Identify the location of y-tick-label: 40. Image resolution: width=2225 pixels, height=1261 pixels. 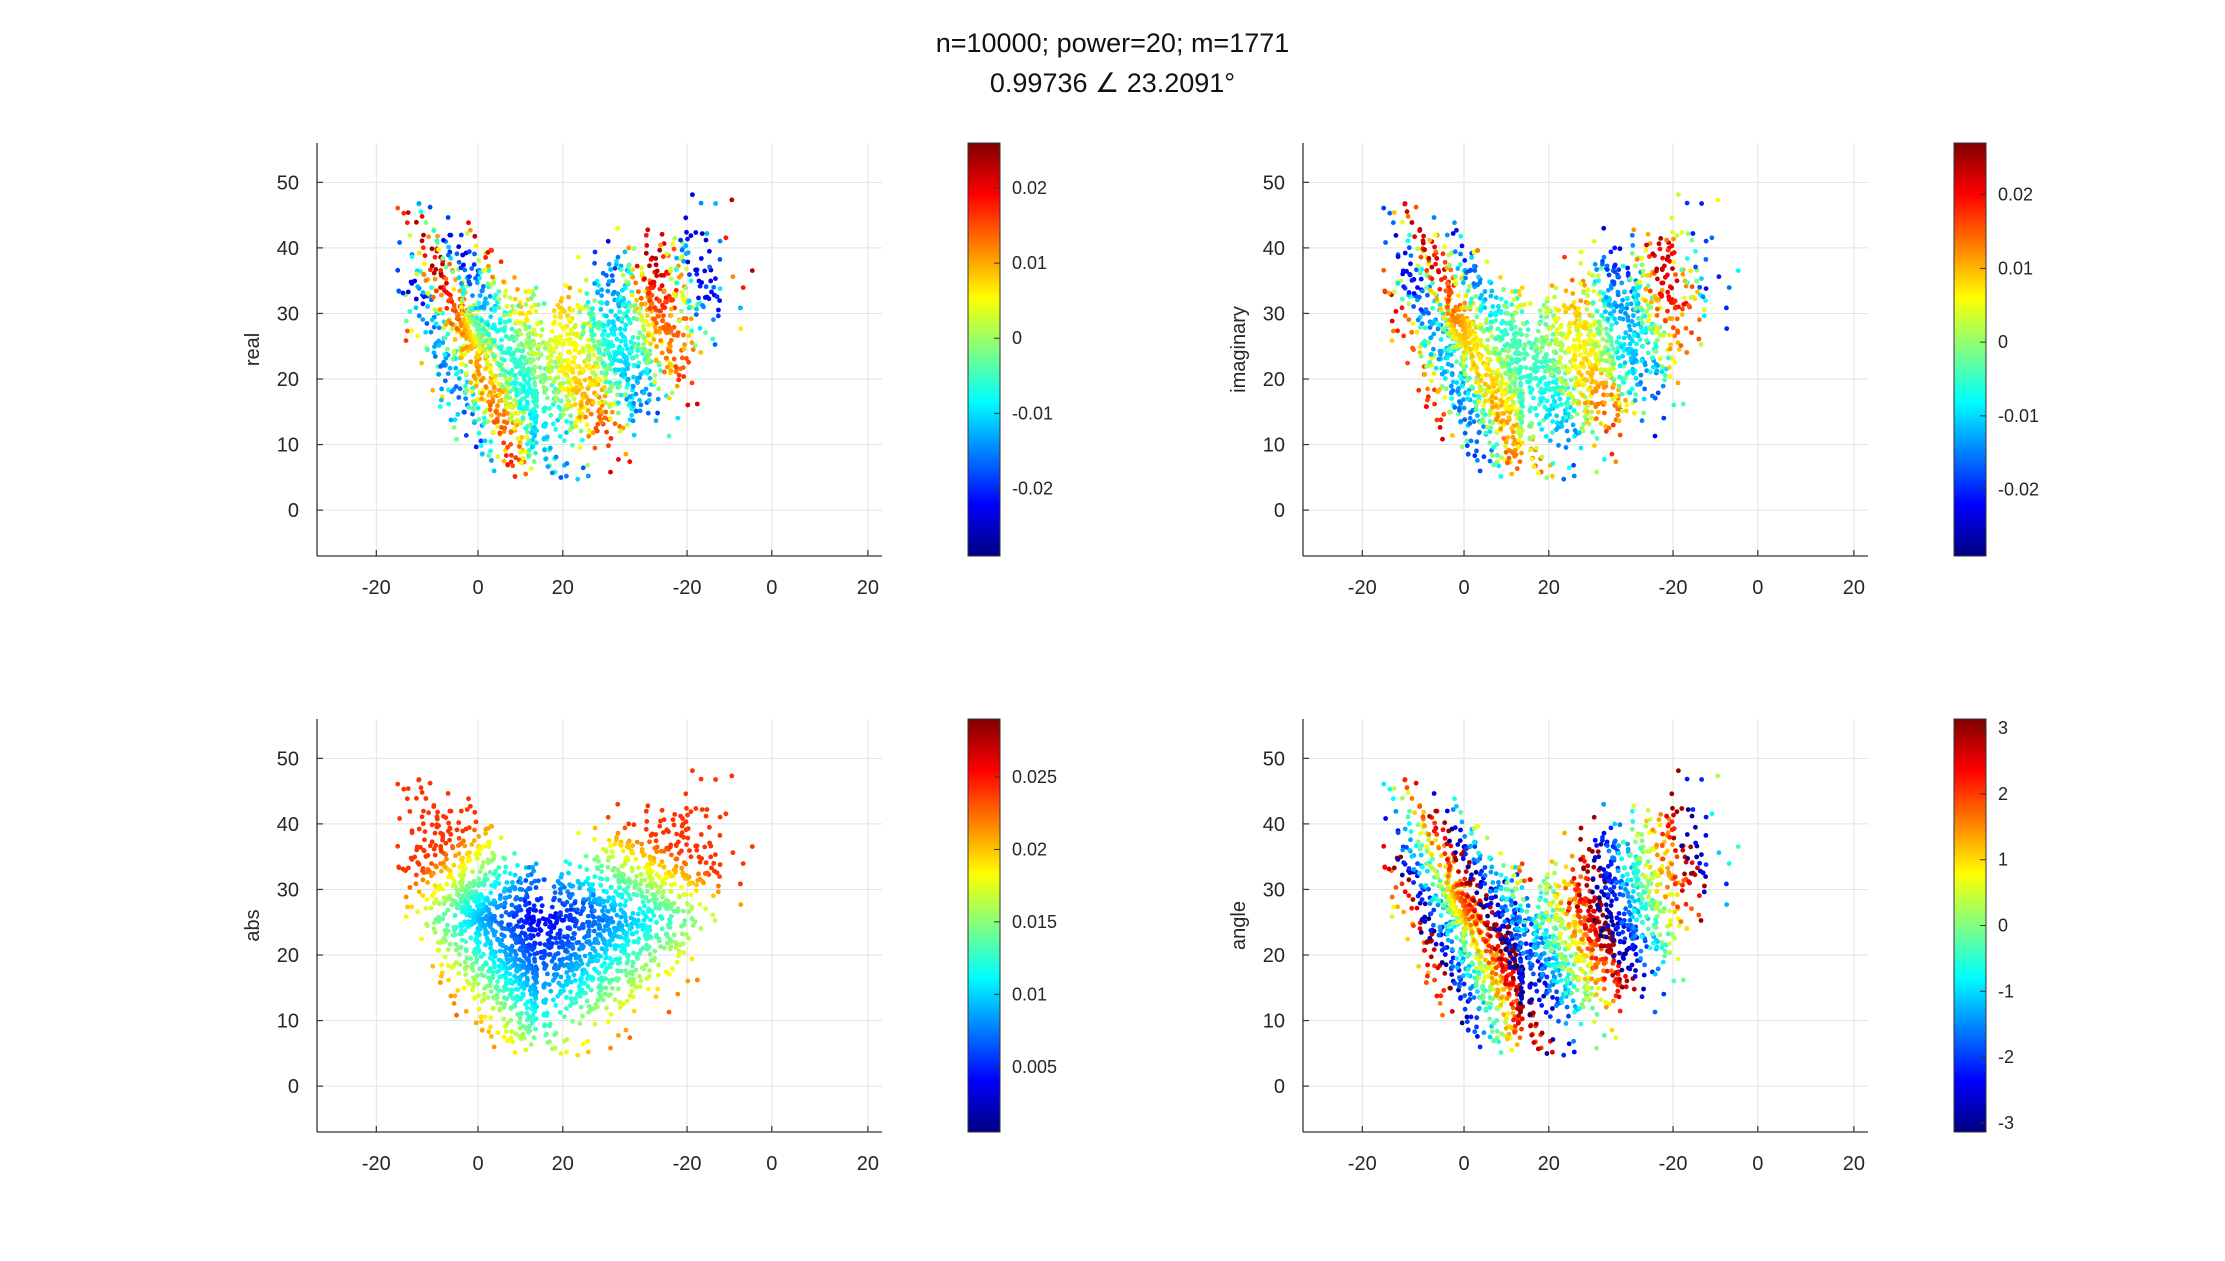
(1274, 249).